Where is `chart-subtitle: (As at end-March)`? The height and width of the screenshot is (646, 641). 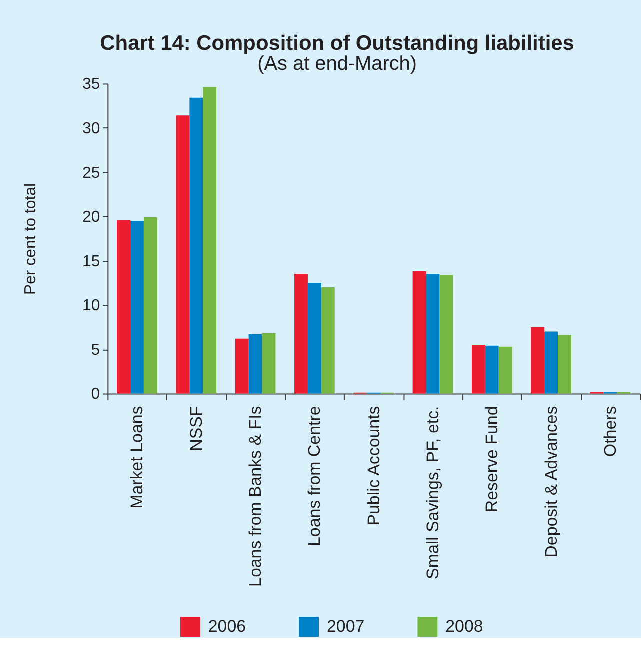
chart-subtitle: (As at end-March) is located at coordinates (338, 63).